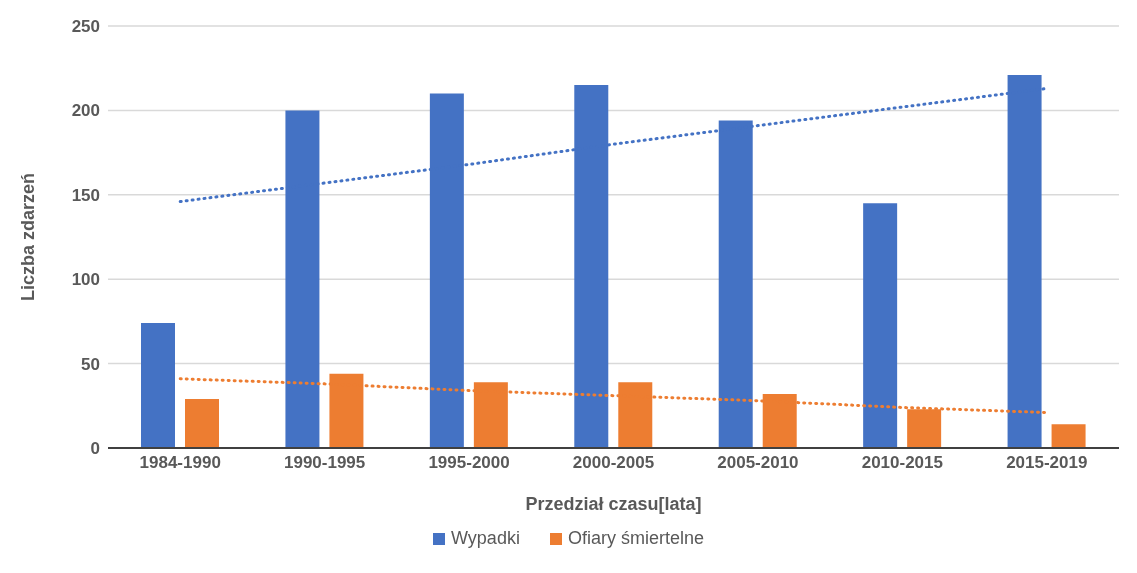  I want to click on y-tick-label: 200, so click(85, 111).